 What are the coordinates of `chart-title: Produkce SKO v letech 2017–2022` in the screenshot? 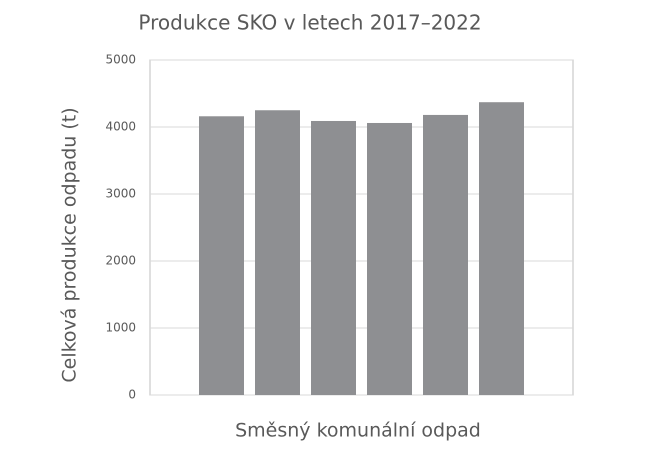 It's located at (309, 23).